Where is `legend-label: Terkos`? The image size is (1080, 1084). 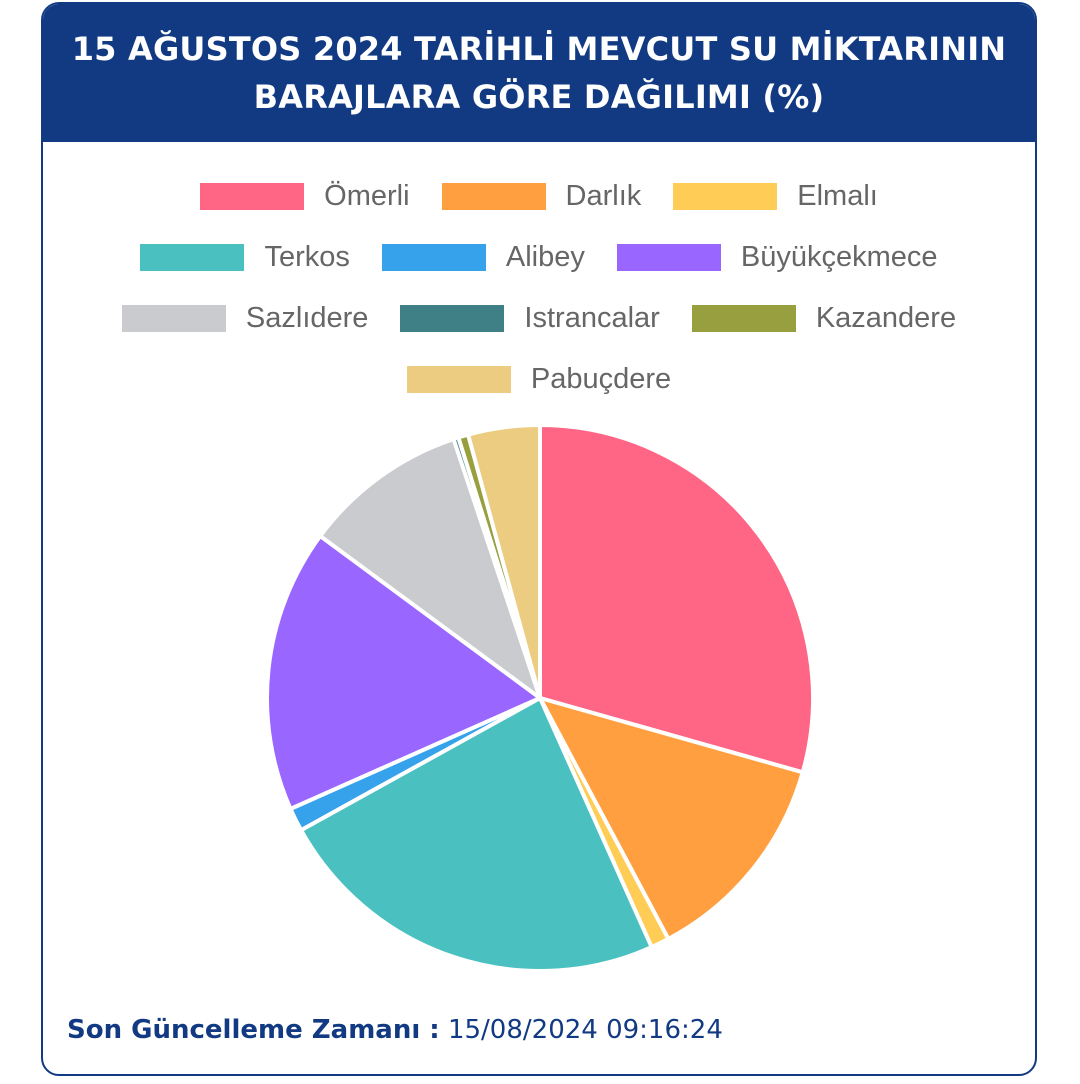
legend-label: Terkos is located at coordinates (307, 257).